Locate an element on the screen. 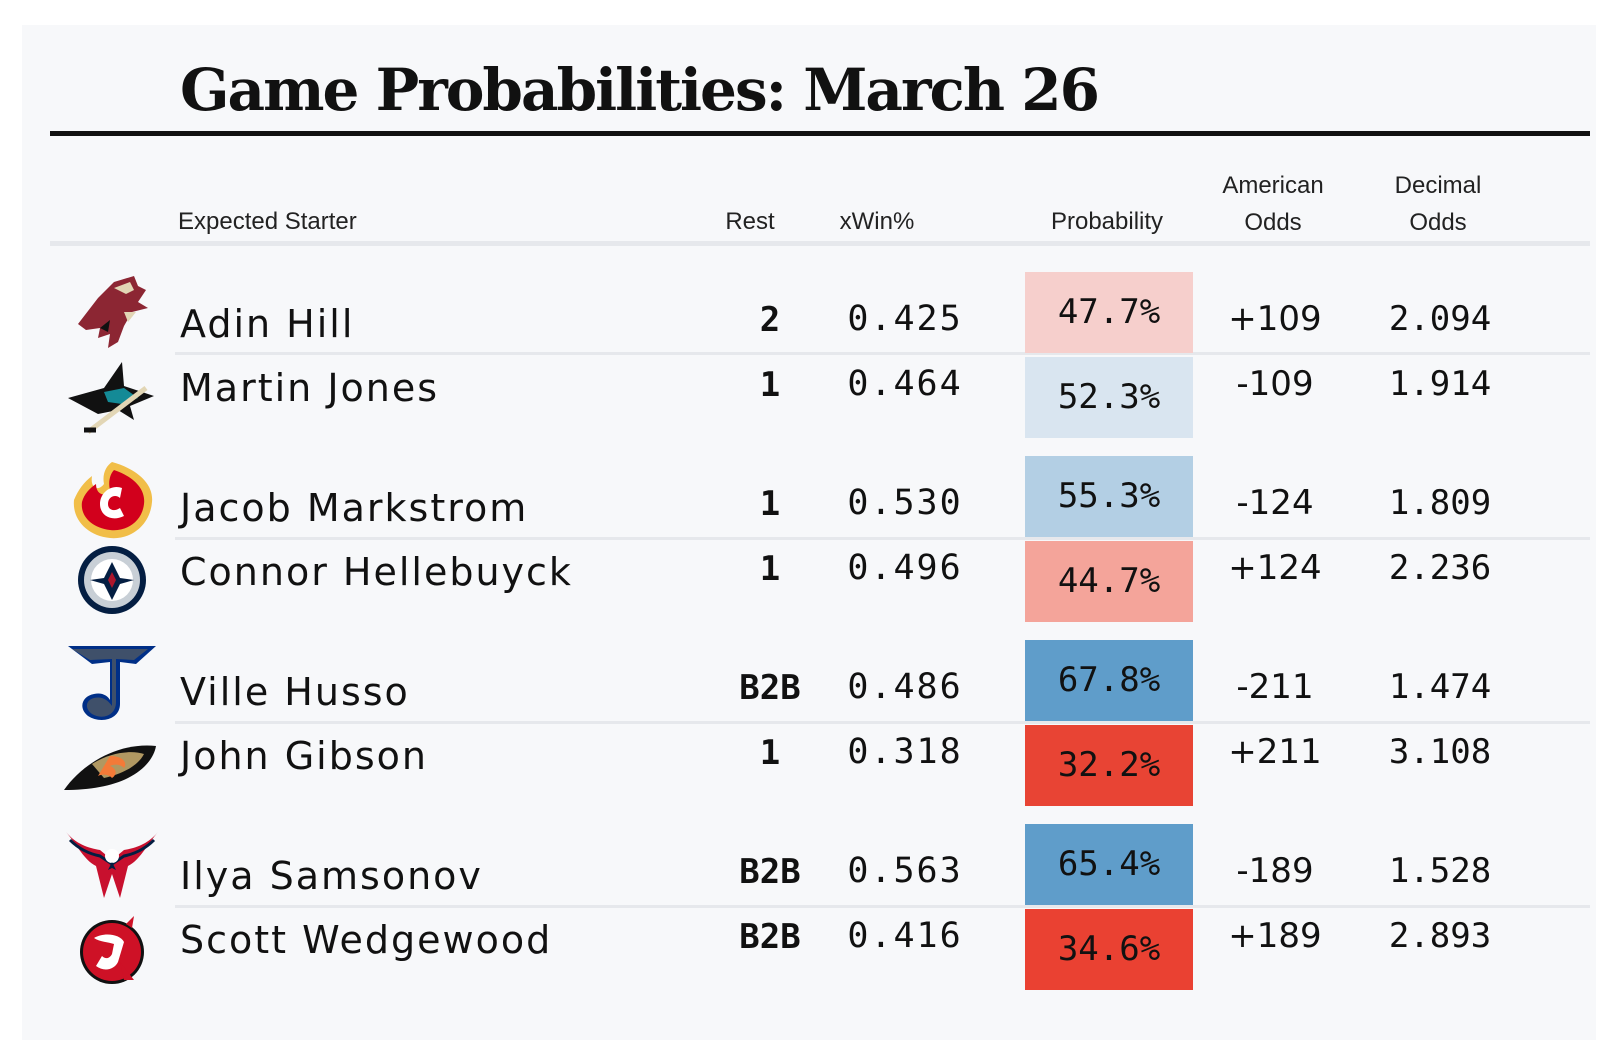 The image size is (1618, 1064). page-title: Game Probabilities: March 26 is located at coordinates (640, 90).